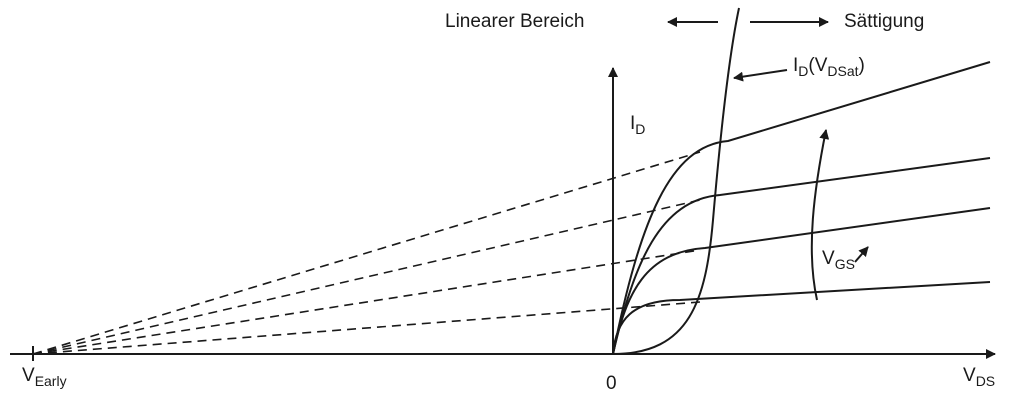 Image resolution: width=1011 pixels, height=396 pixels. Describe the element at coordinates (44, 377) in the screenshot. I see `vearly-label: VEarly` at that location.